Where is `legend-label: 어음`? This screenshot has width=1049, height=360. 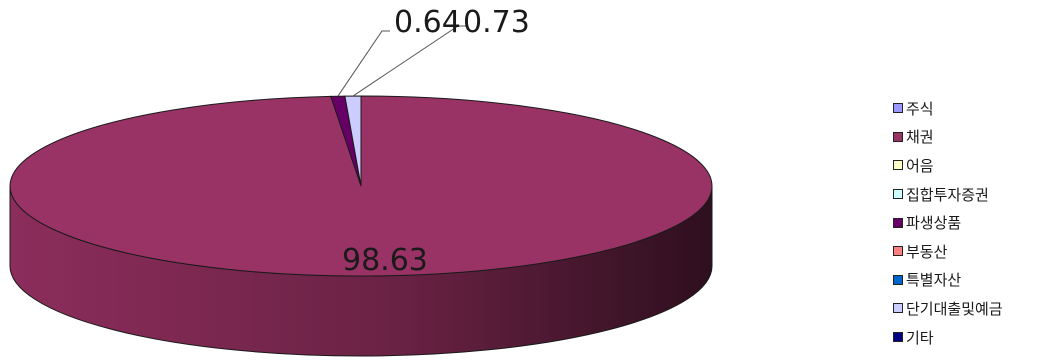
legend-label: 어음 is located at coordinates (920, 165).